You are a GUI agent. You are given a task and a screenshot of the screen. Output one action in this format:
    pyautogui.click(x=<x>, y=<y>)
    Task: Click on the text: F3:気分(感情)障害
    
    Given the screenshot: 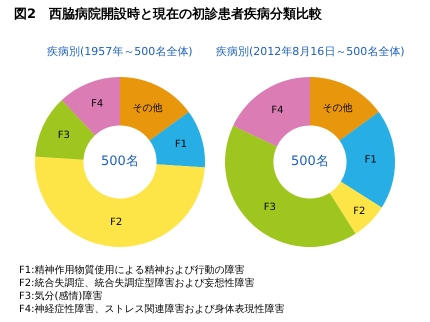 What is the action you would take?
    pyautogui.click(x=60, y=296)
    